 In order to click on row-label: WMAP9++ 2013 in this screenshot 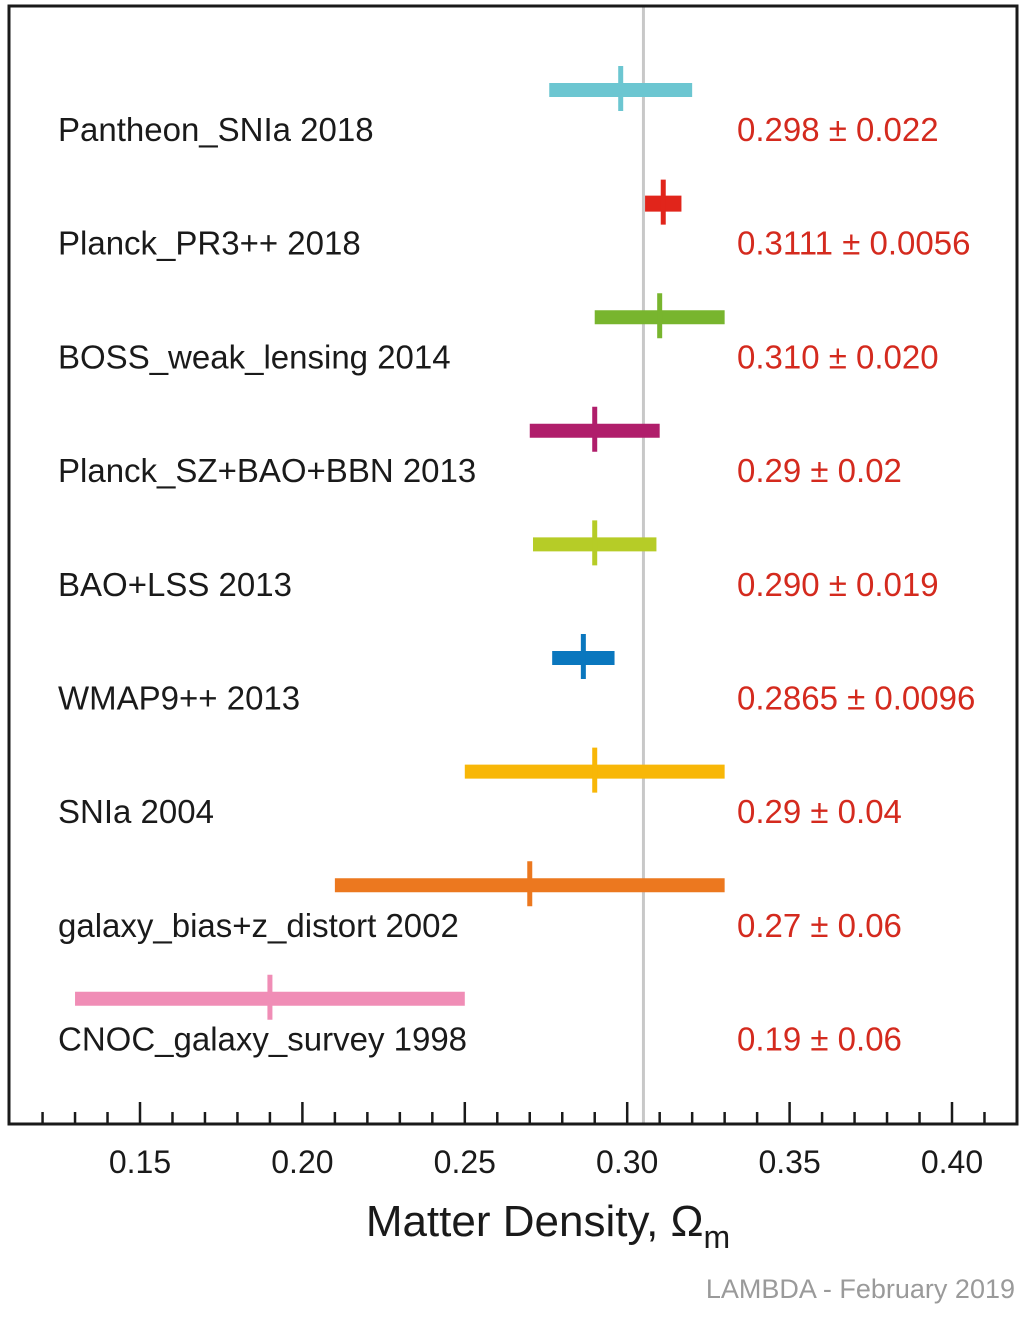, I will do `click(179, 698)`.